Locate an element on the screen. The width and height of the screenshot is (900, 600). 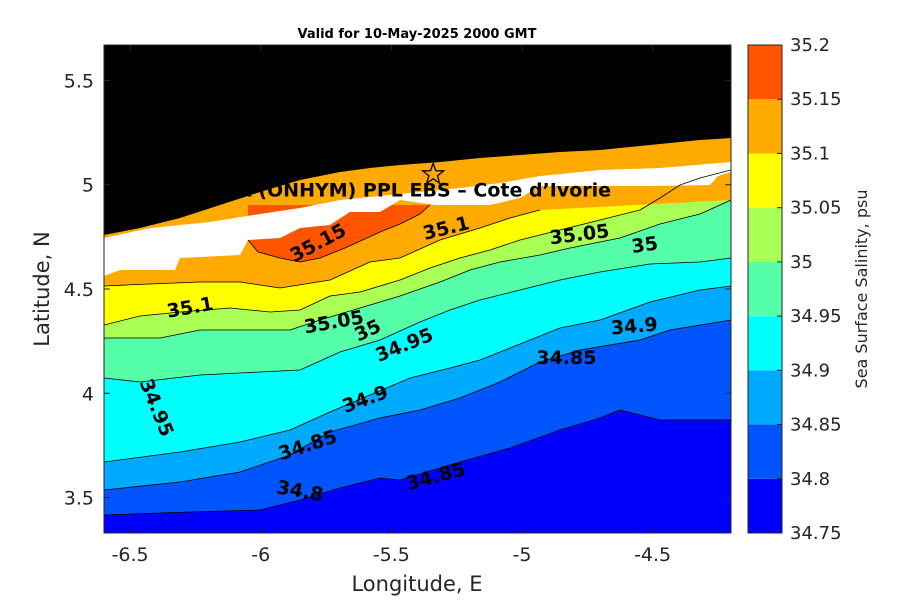
colorbar-tick-label: 35.15 is located at coordinates (816, 99).